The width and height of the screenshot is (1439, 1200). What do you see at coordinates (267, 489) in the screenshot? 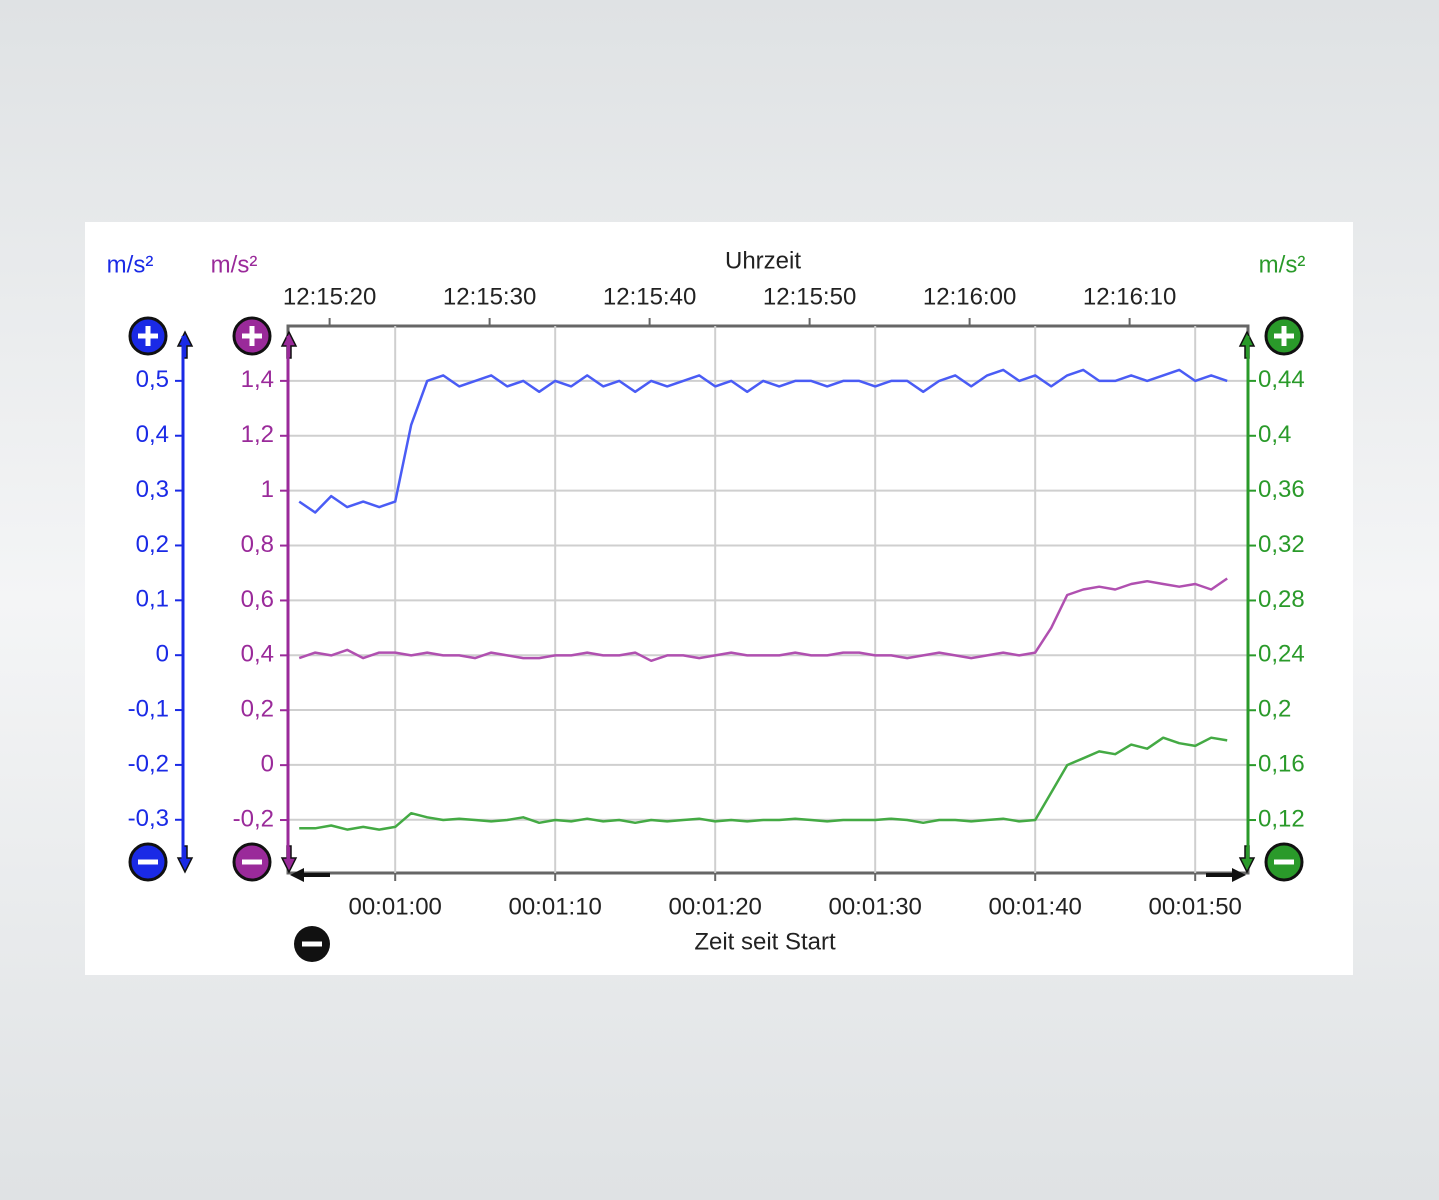
I see `y2-tick-label: 1` at bounding box center [267, 489].